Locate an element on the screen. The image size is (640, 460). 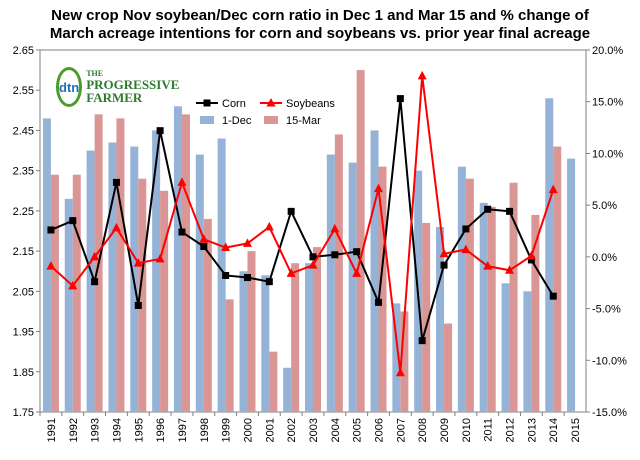
x-tick-label-2005: 2005 is located at coordinates (358, 430).